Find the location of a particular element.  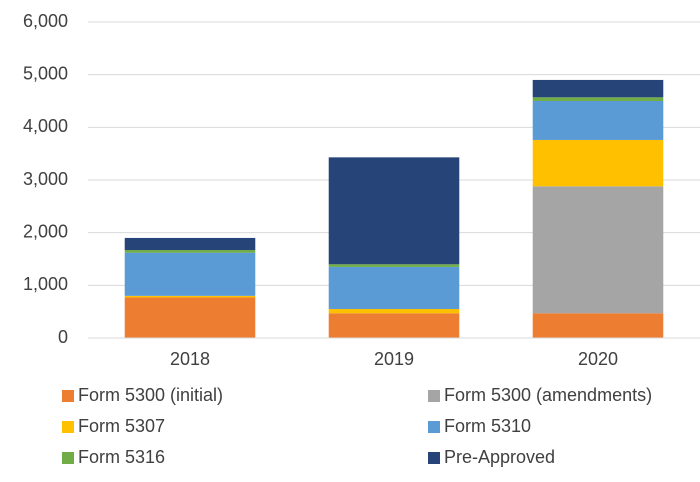

y-tick-label: 6,000 is located at coordinates (45, 21).